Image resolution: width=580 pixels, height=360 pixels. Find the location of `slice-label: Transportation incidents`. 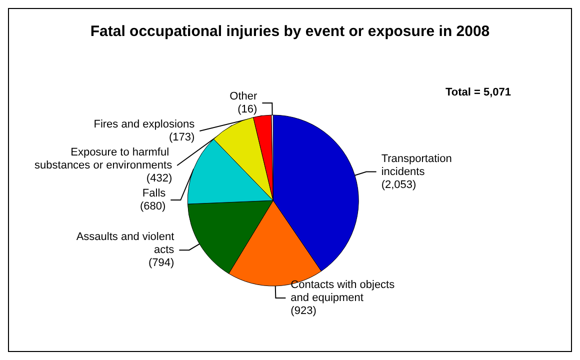

slice-label: Transportation incidents is located at coordinates (418, 165).